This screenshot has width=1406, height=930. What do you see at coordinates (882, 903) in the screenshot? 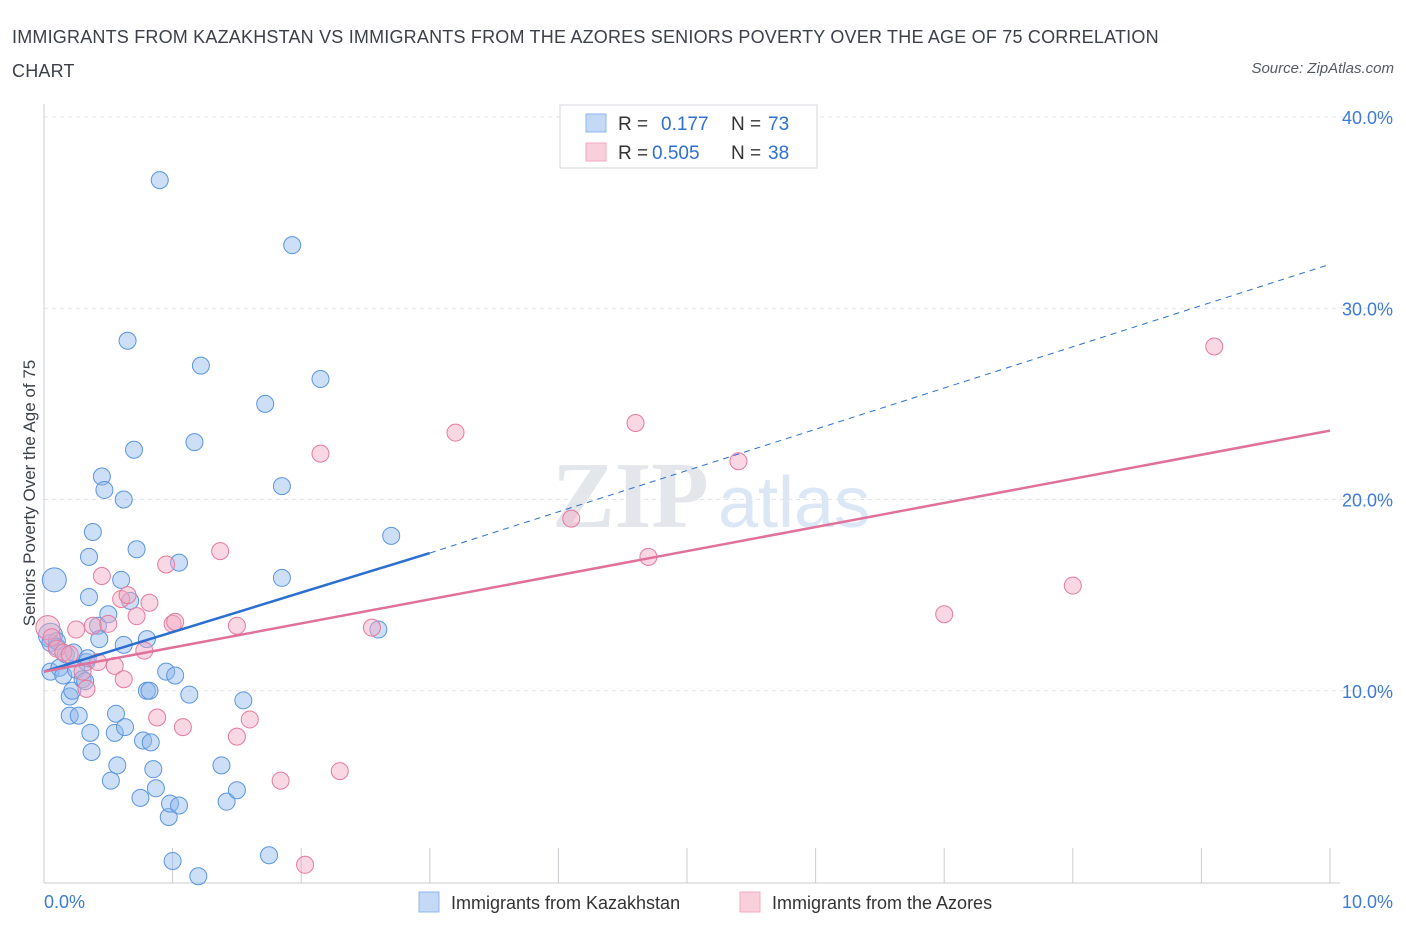
I see `bottom-legend-label-azores: Immigrants from the Azores` at bounding box center [882, 903].